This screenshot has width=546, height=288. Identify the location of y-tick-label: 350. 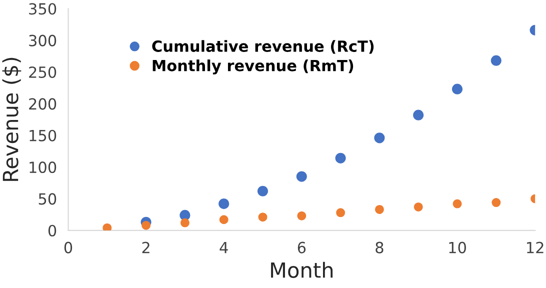
(42, 9).